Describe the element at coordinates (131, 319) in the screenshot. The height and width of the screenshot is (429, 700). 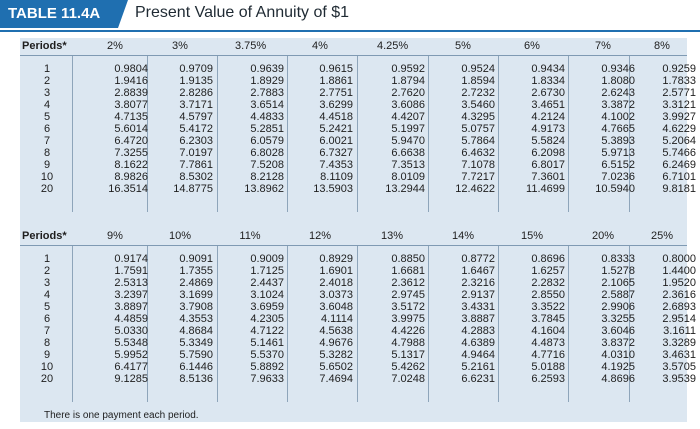
I see `annuity-factor-cell: 4.4859` at that location.